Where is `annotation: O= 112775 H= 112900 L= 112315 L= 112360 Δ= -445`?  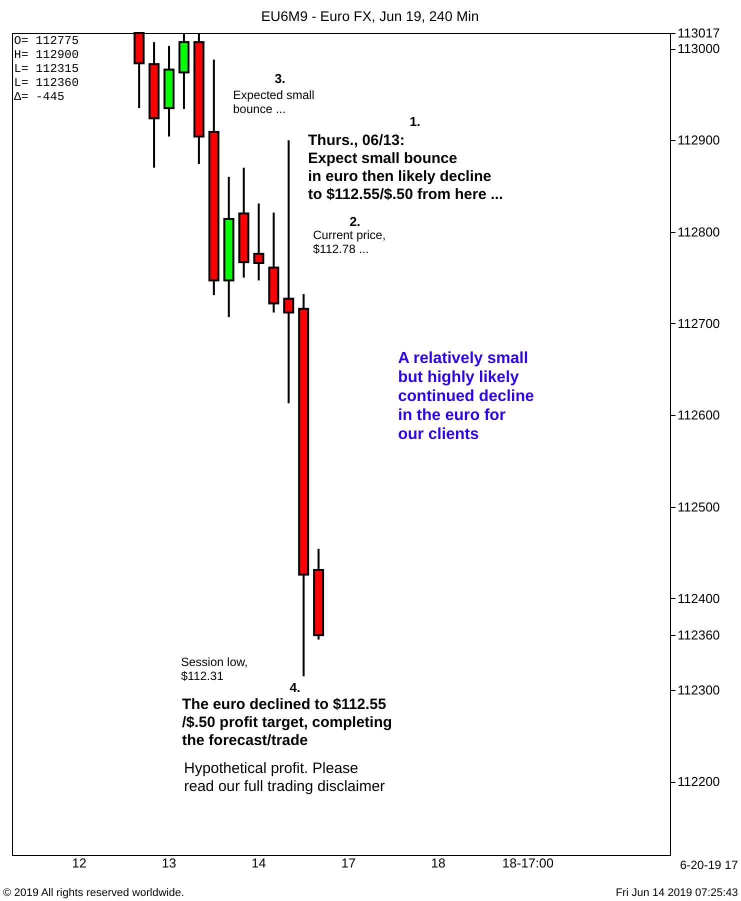
annotation: O= 112775 H= 112900 L= 112315 L= 112360 Δ= -445 is located at coordinates (46, 69).